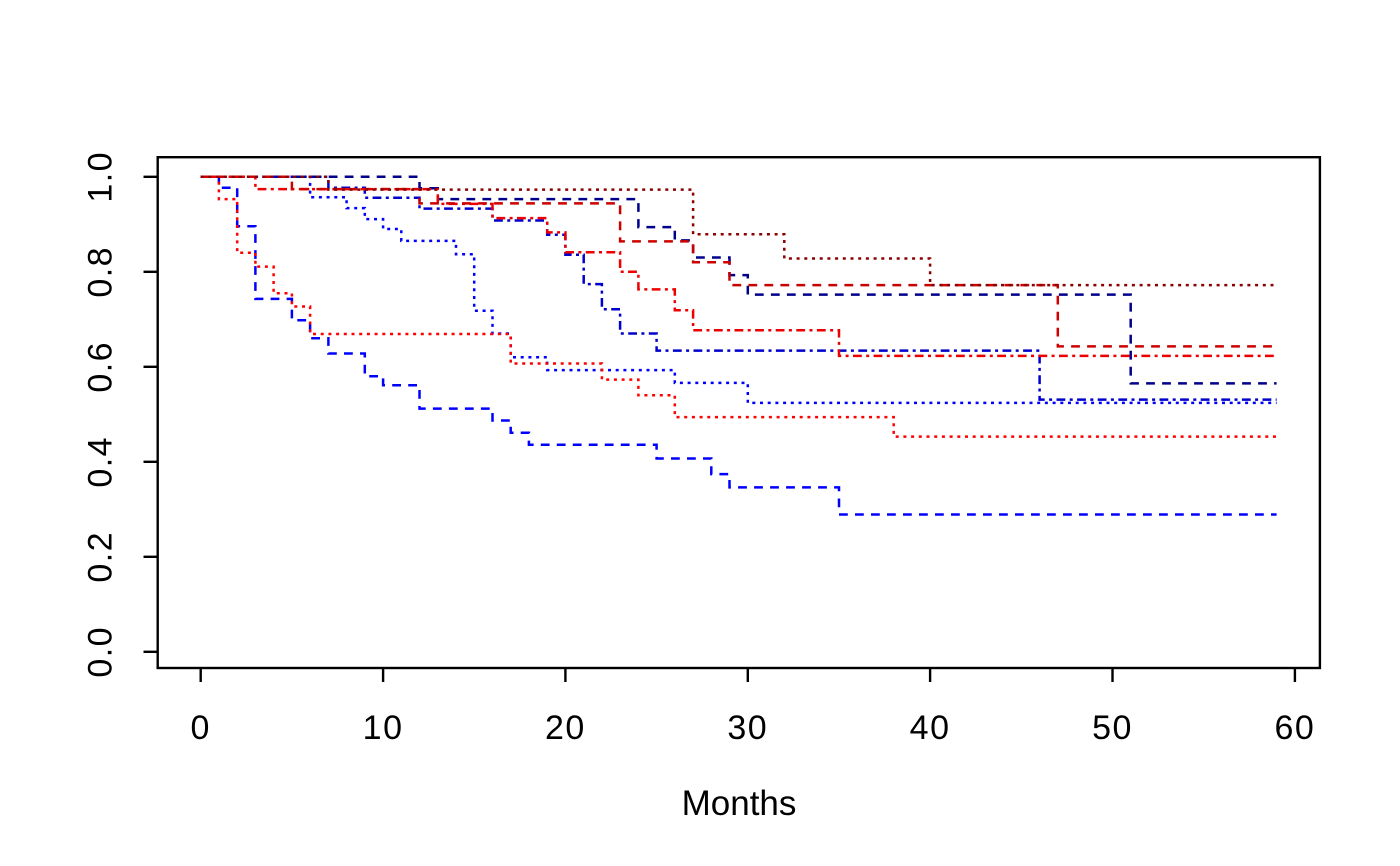 This screenshot has height=866, width=1400. What do you see at coordinates (100, 177) in the screenshot?
I see `svg-text: 1.0` at bounding box center [100, 177].